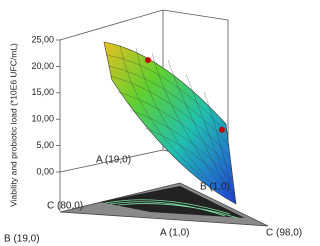  Describe the element at coordinates (174, 233) in the screenshot. I see `vertex-label: A (1,0)` at that location.